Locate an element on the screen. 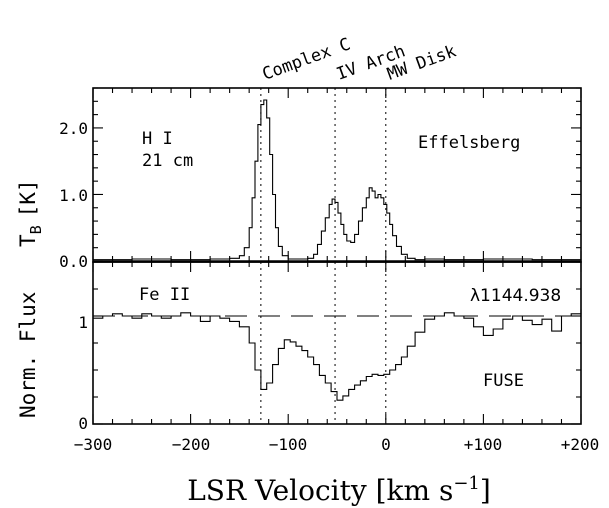  xtick-label: −100 is located at coordinates (288, 444).